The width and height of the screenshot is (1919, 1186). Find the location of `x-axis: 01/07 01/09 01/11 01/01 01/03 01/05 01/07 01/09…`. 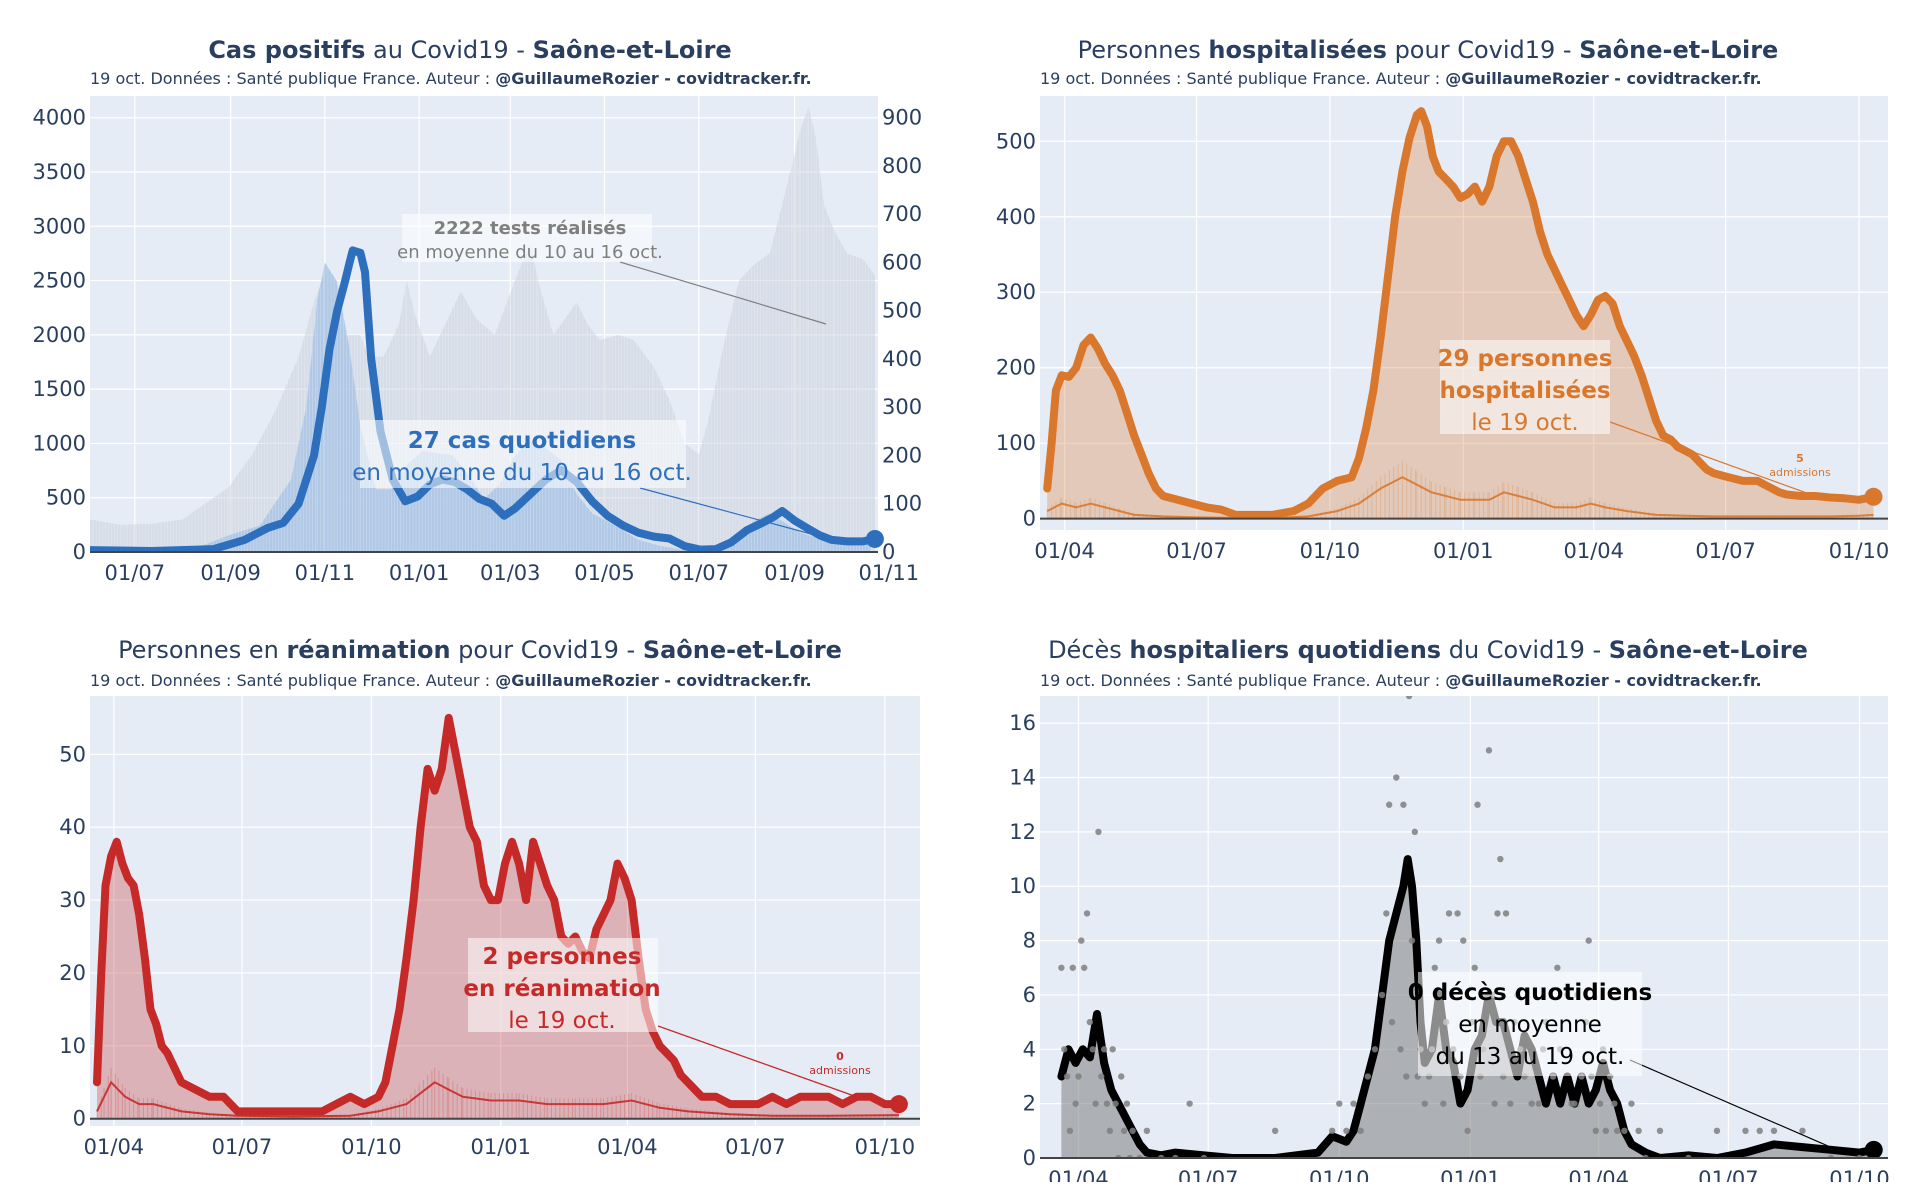

x-axis: 01/07 01/09 01/11 01/01 01/03 01/05 01/07 01/09… is located at coordinates (512, 573).